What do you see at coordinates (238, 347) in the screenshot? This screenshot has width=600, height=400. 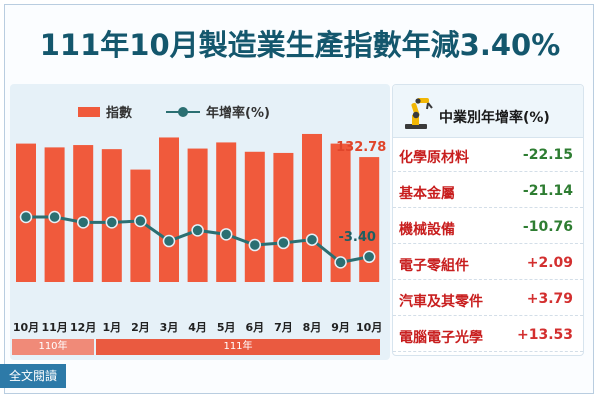 I see `year-label-111: 111年` at bounding box center [238, 347].